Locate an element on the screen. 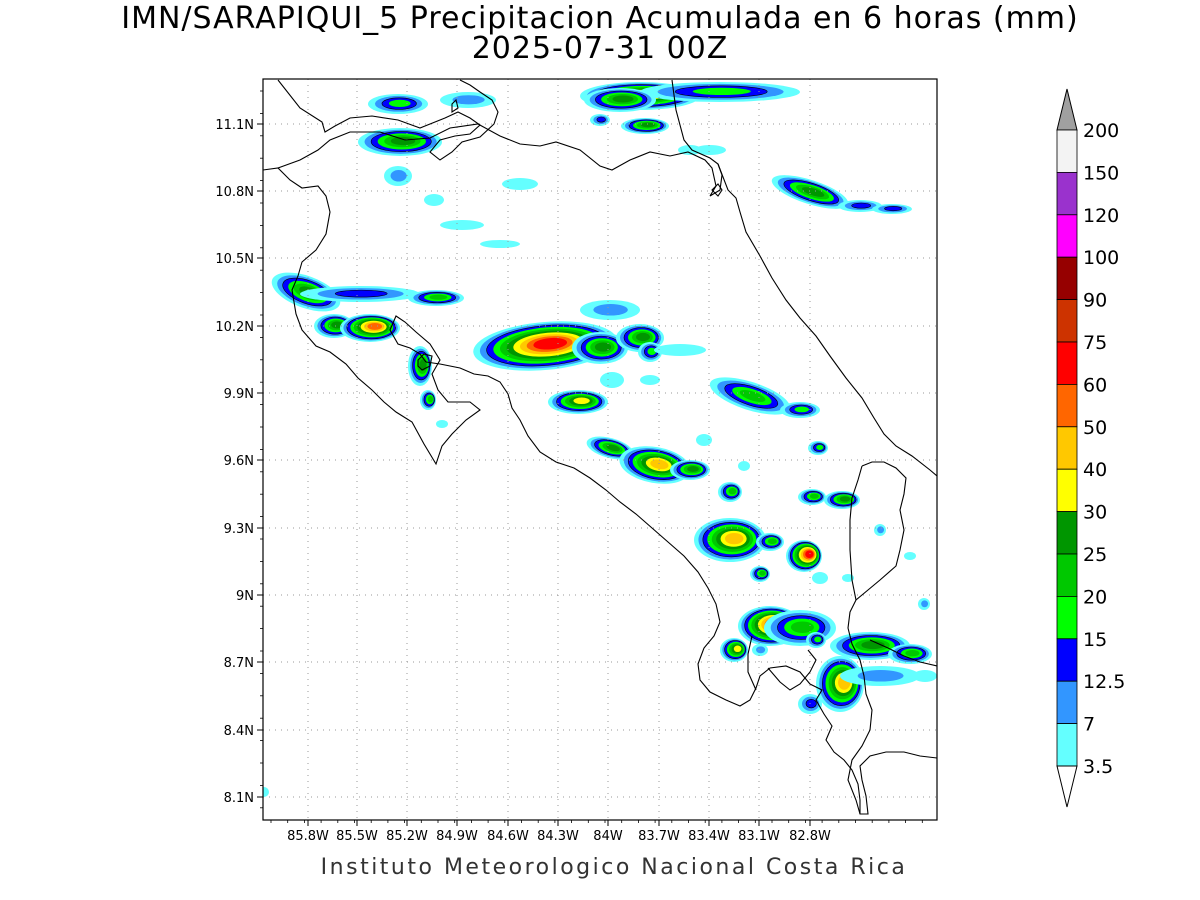  colorbar-label: 90 is located at coordinates (1095, 301).